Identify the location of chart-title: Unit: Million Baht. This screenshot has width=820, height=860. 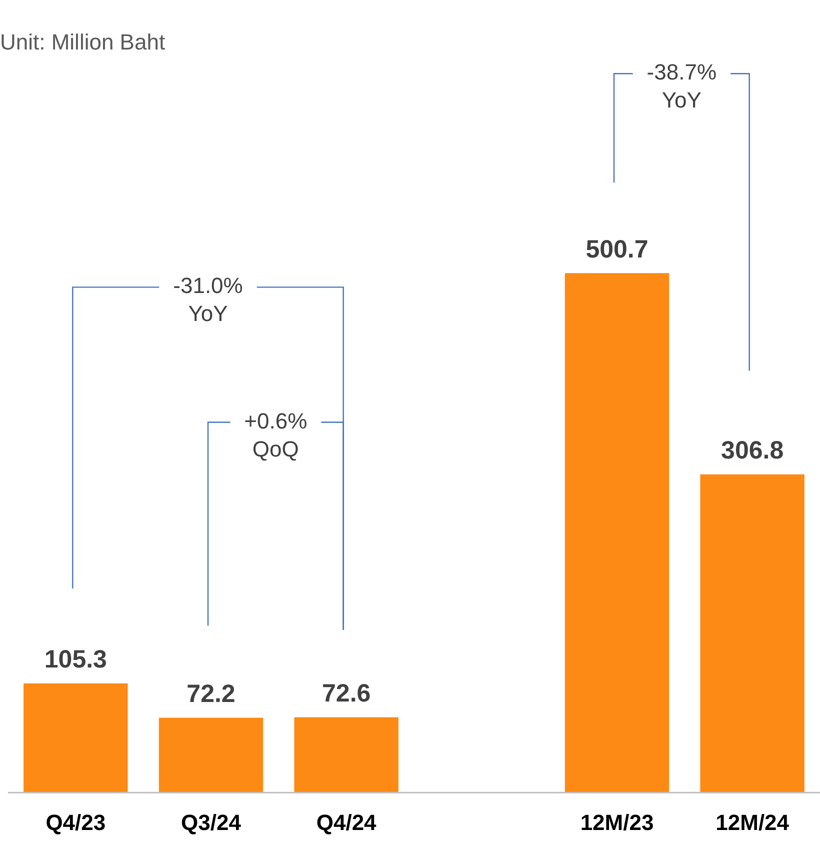
(83, 41).